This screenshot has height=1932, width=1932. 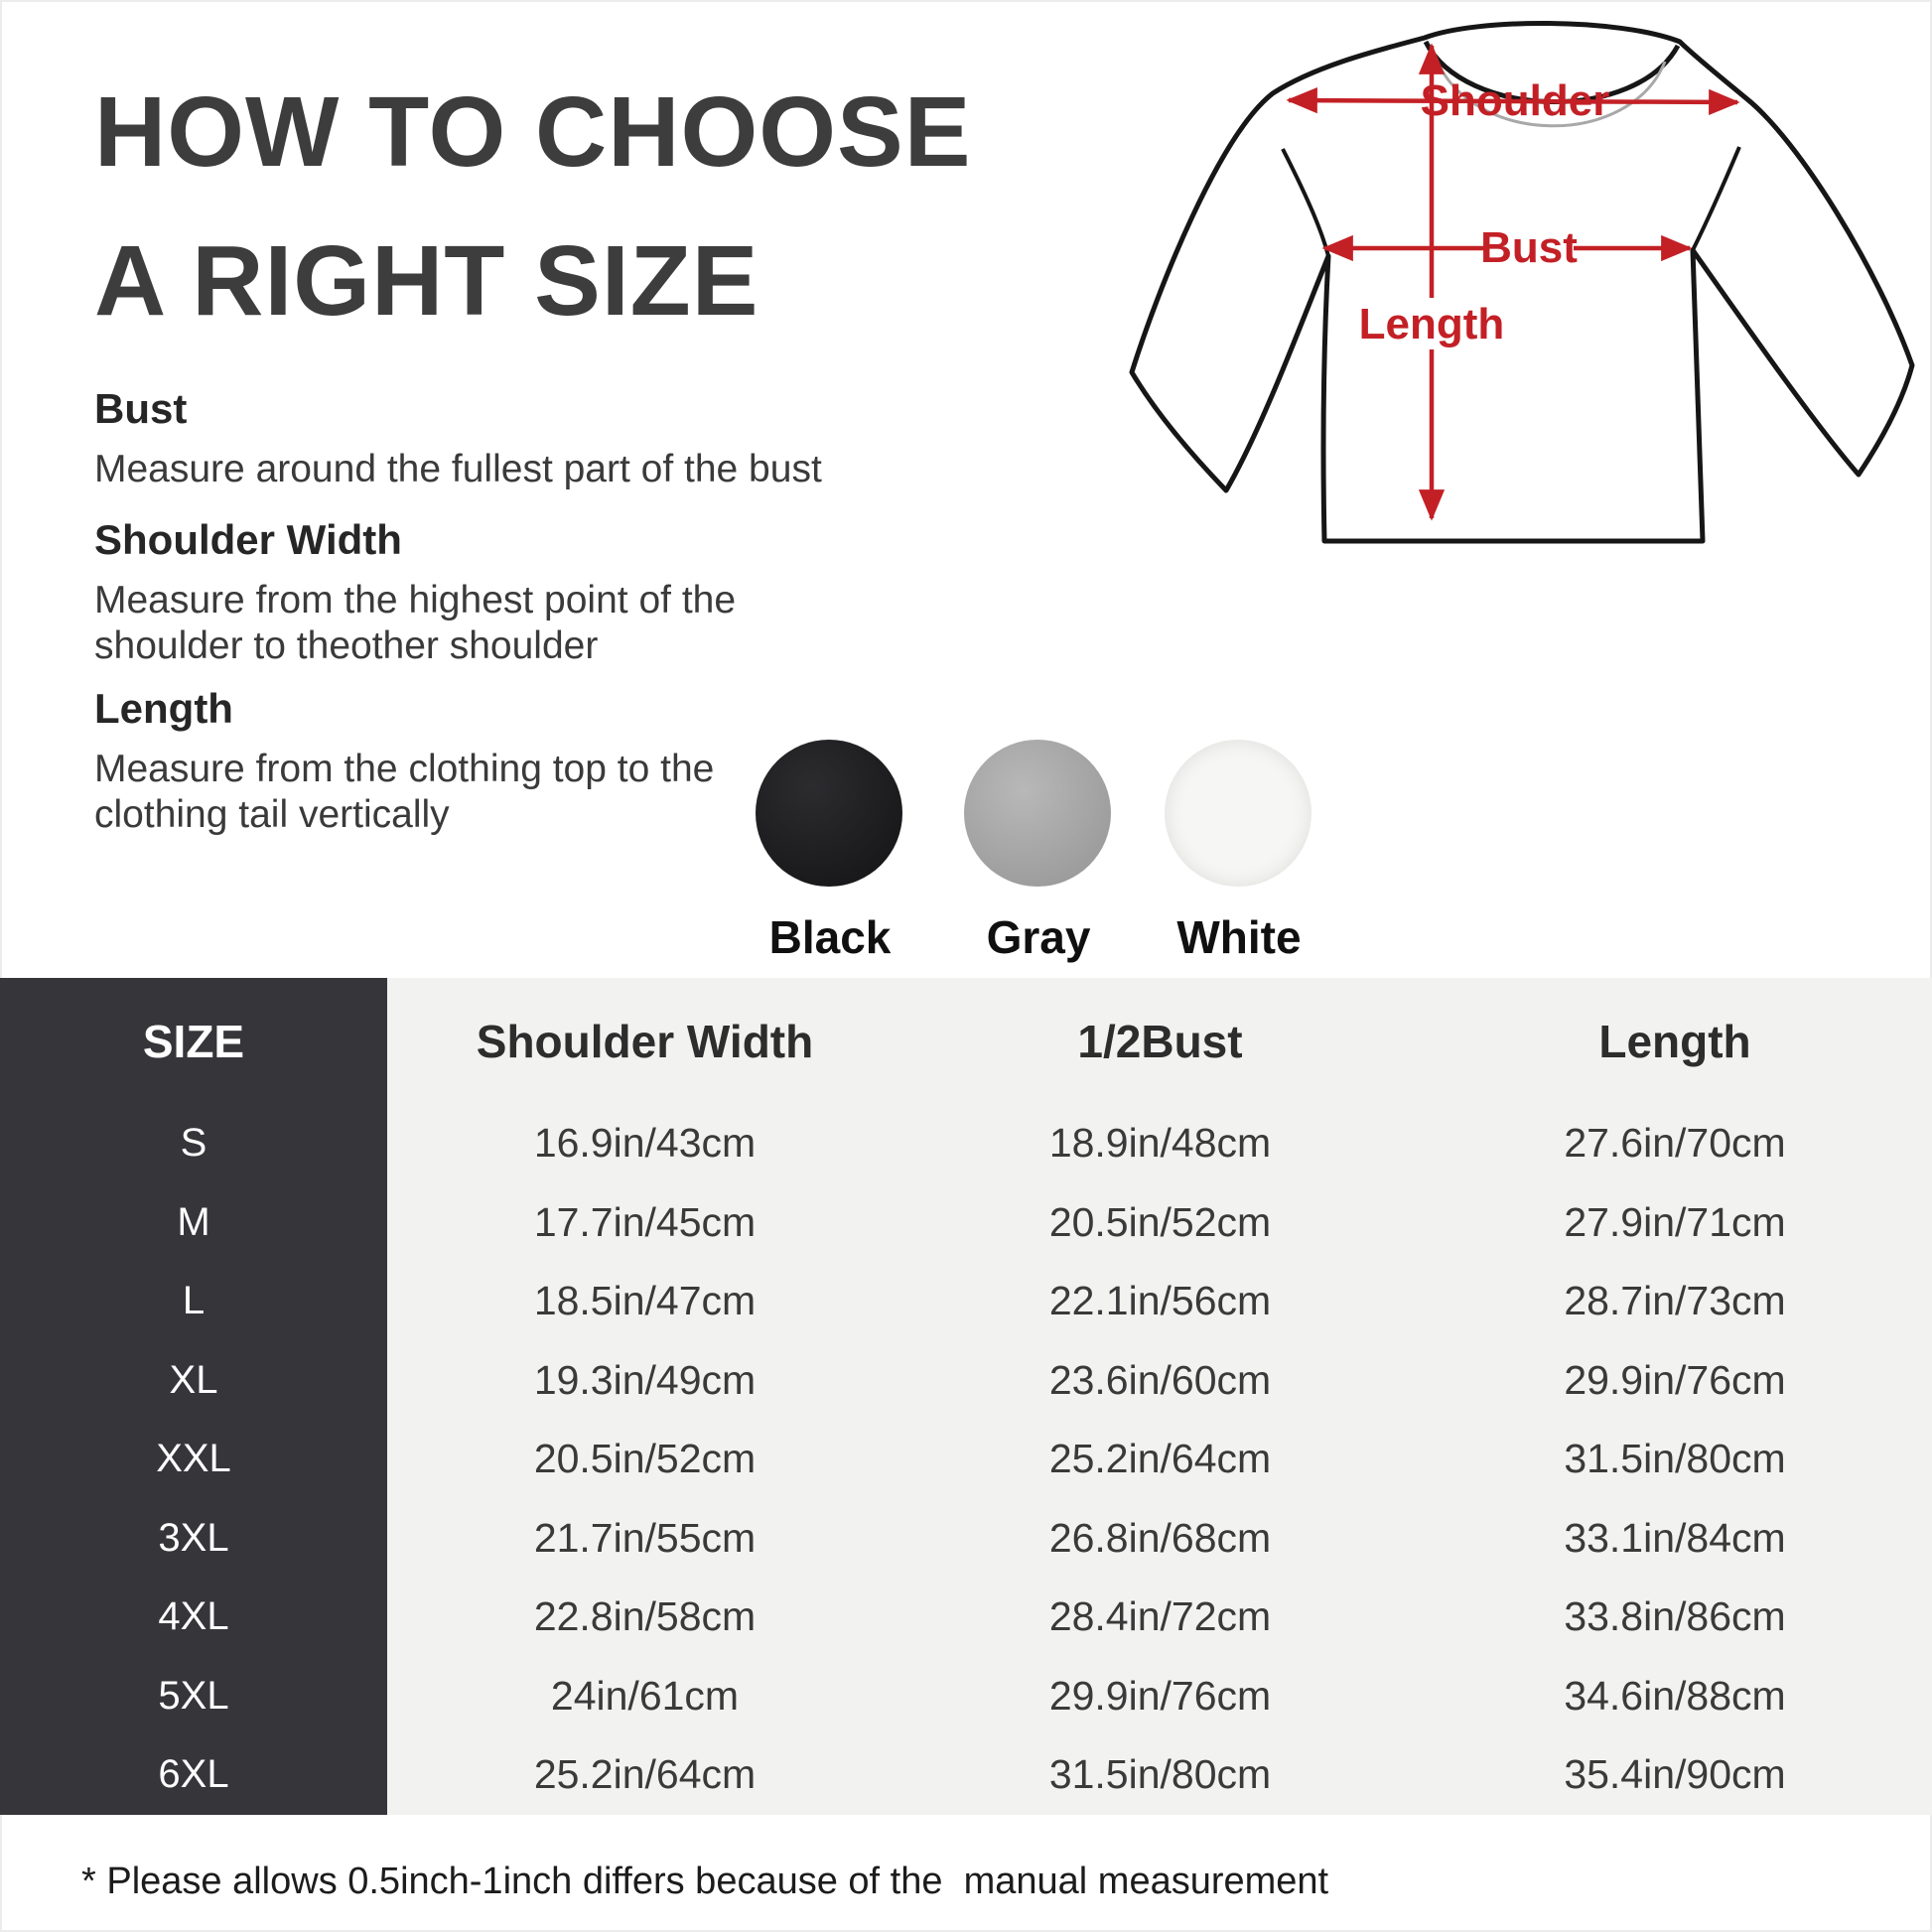 I want to click on page-title: HOW TO CHOOSE A RIGHT SIZE, so click(x=532, y=207).